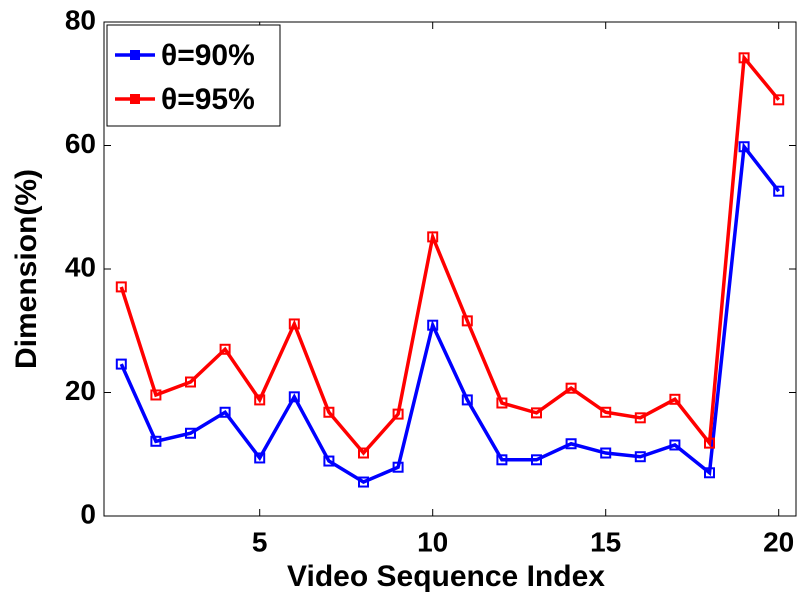  Describe the element at coordinates (80, 19) in the screenshot. I see `y-tick-label: 80` at that location.